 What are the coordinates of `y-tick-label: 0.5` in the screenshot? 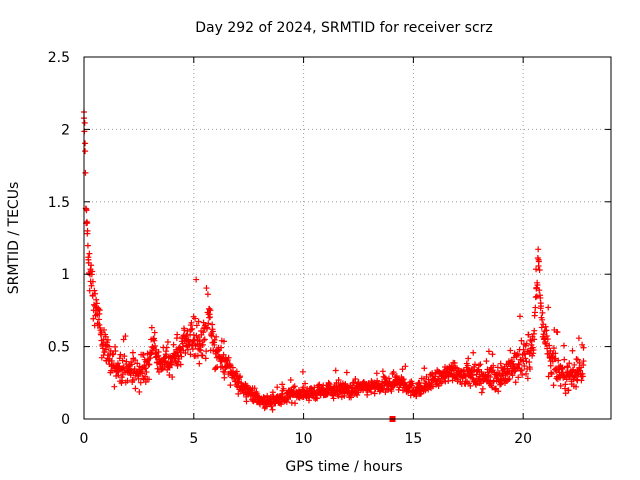 It's located at (59, 348).